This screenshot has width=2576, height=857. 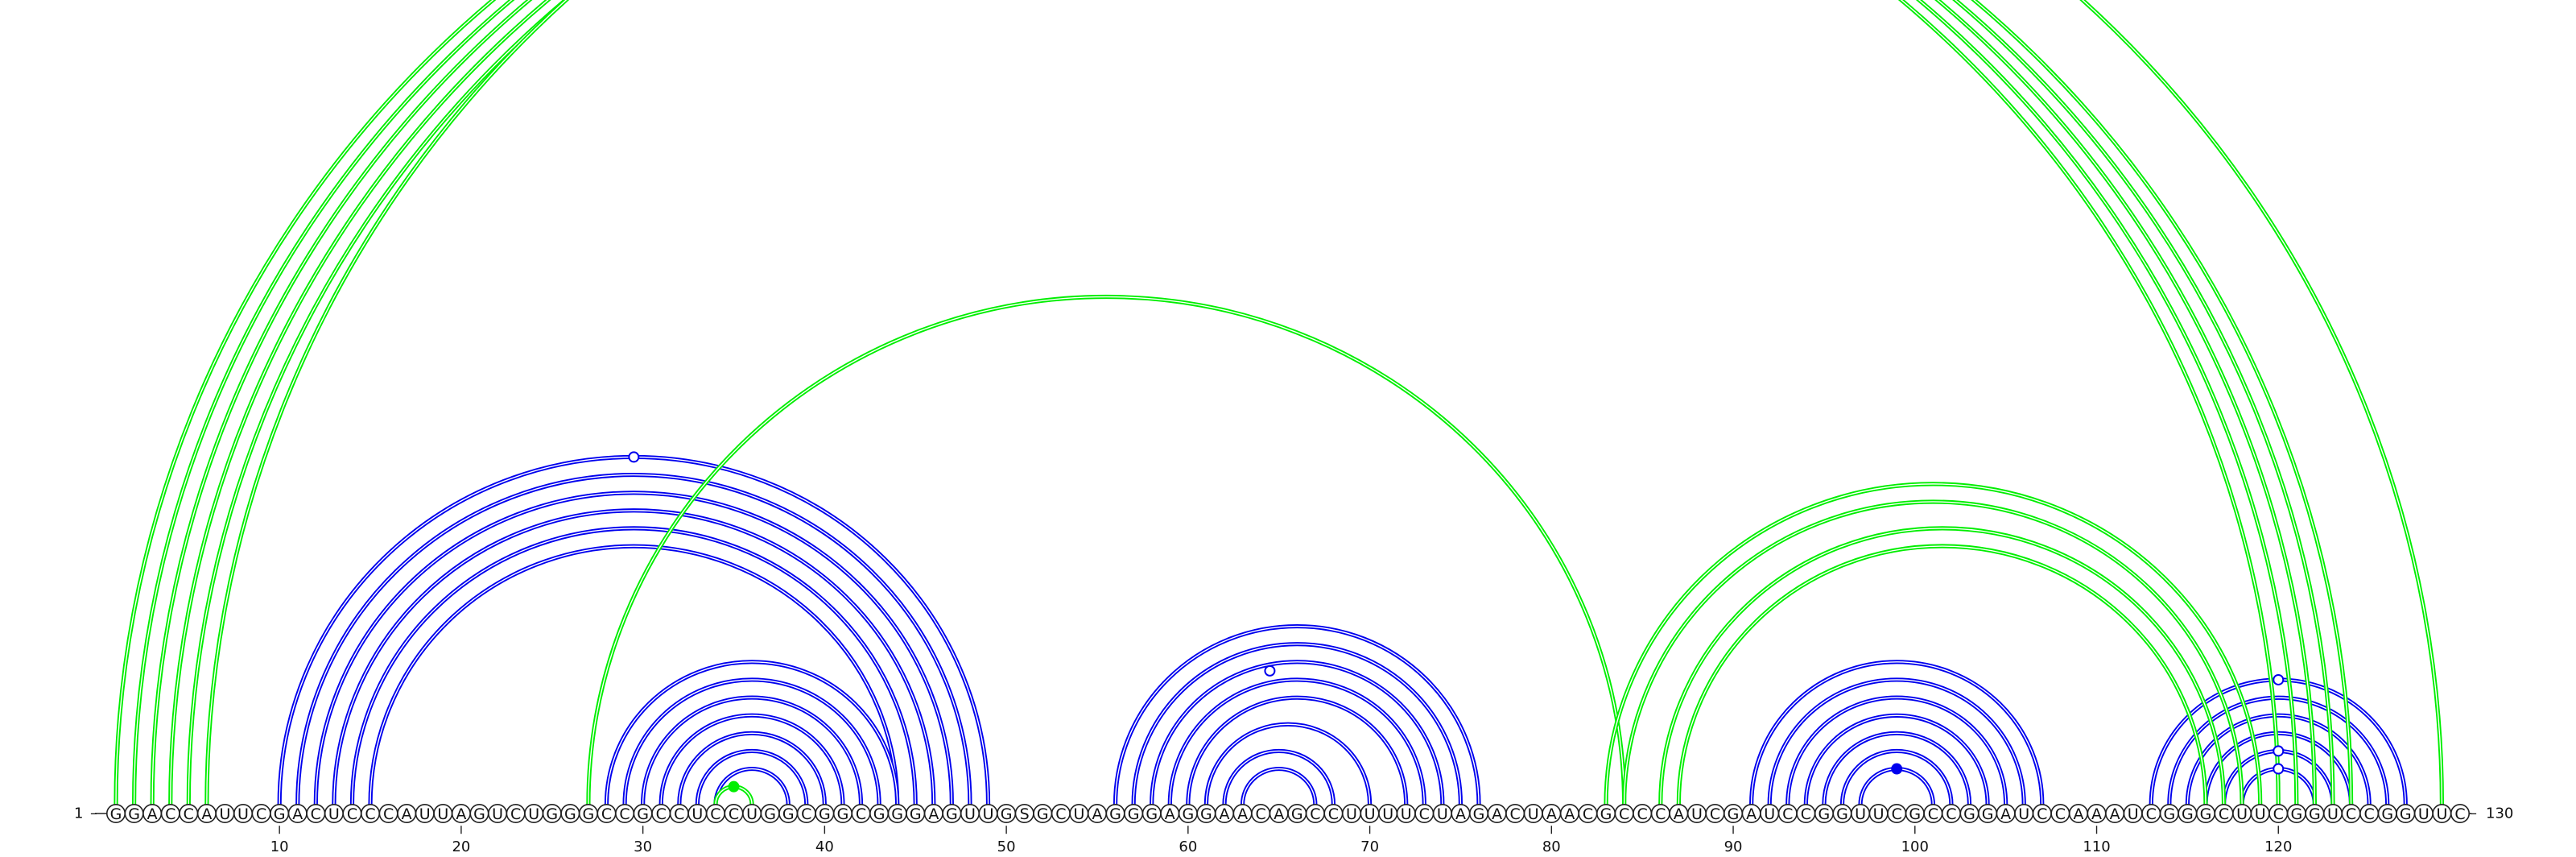 I want to click on nucleotide-121: G, so click(x=2296, y=813).